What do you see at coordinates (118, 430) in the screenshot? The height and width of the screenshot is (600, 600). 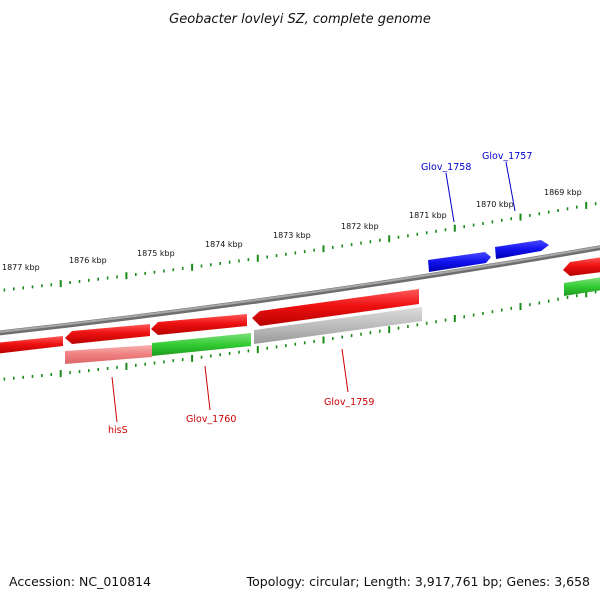 I see `label-hisS: hisS` at bounding box center [118, 430].